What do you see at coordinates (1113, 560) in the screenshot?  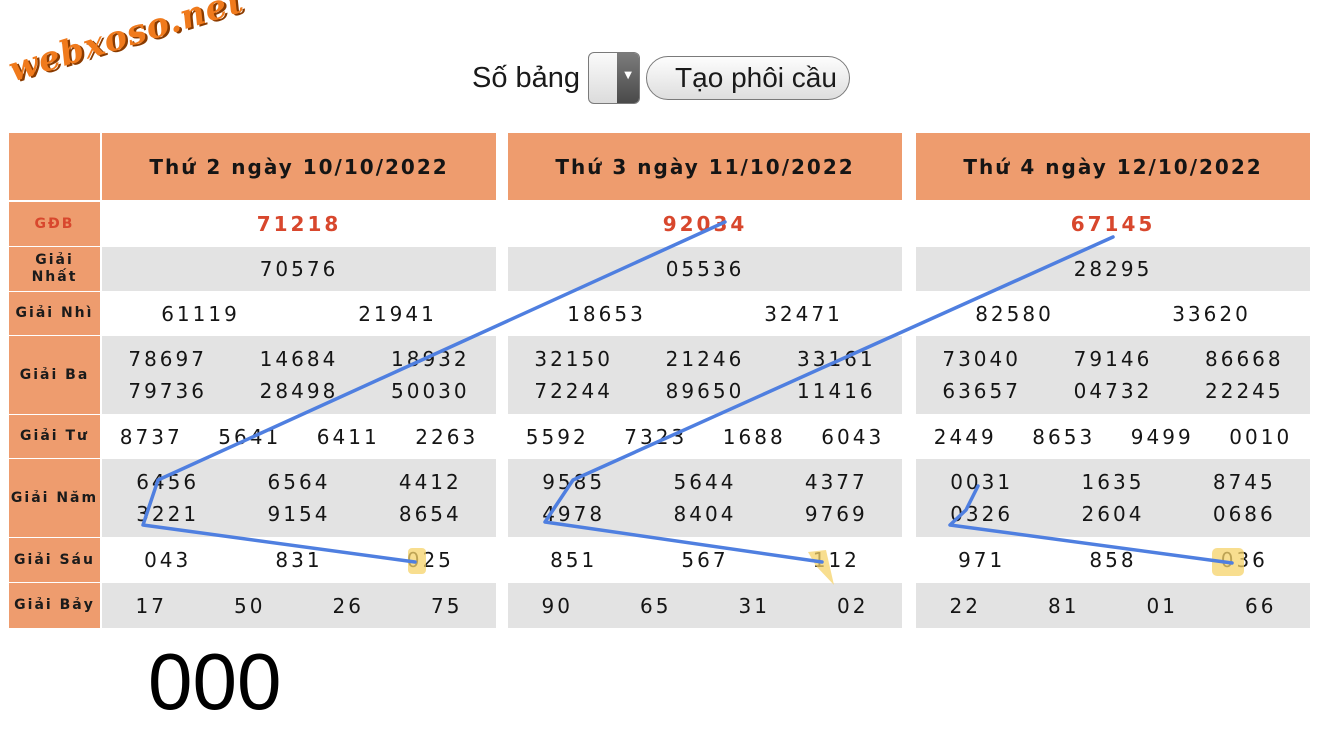 I see `sau-value: 858` at bounding box center [1113, 560].